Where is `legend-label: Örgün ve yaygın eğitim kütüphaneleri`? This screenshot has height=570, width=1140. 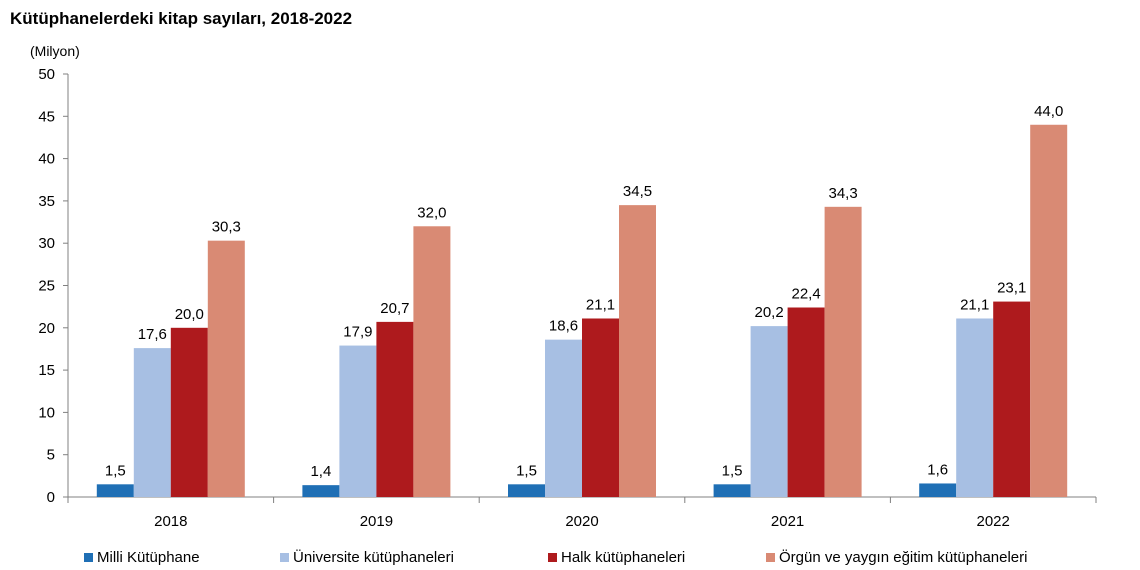 legend-label: Örgün ve yaygın eğitim kütüphaneleri is located at coordinates (903, 557).